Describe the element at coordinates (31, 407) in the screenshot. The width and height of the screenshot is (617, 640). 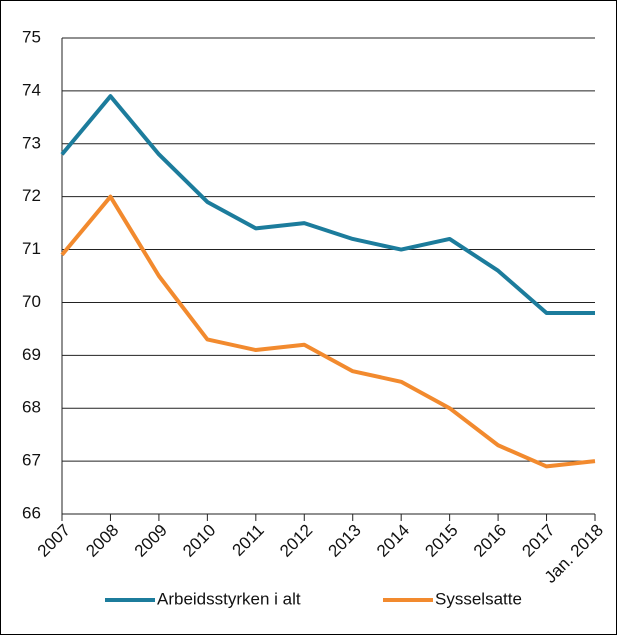
I see `y-tick-label: 68` at that location.